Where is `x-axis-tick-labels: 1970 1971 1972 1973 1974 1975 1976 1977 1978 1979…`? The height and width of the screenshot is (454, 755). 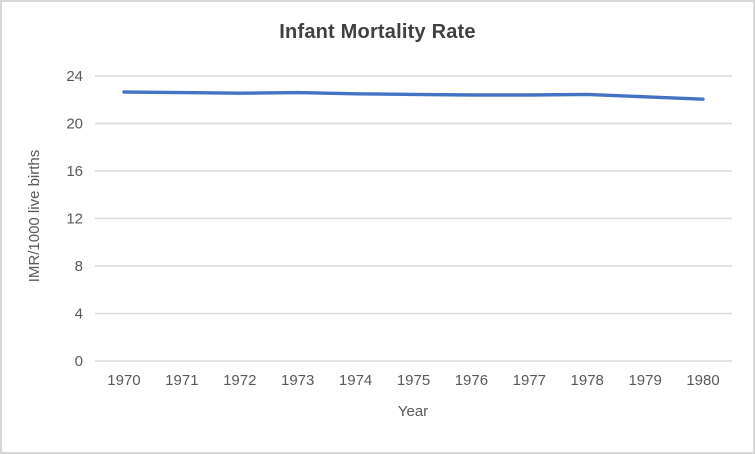
x-axis-tick-labels: 1970 1971 1972 1973 1974 1975 1976 1977 1978 1979… is located at coordinates (413, 380).